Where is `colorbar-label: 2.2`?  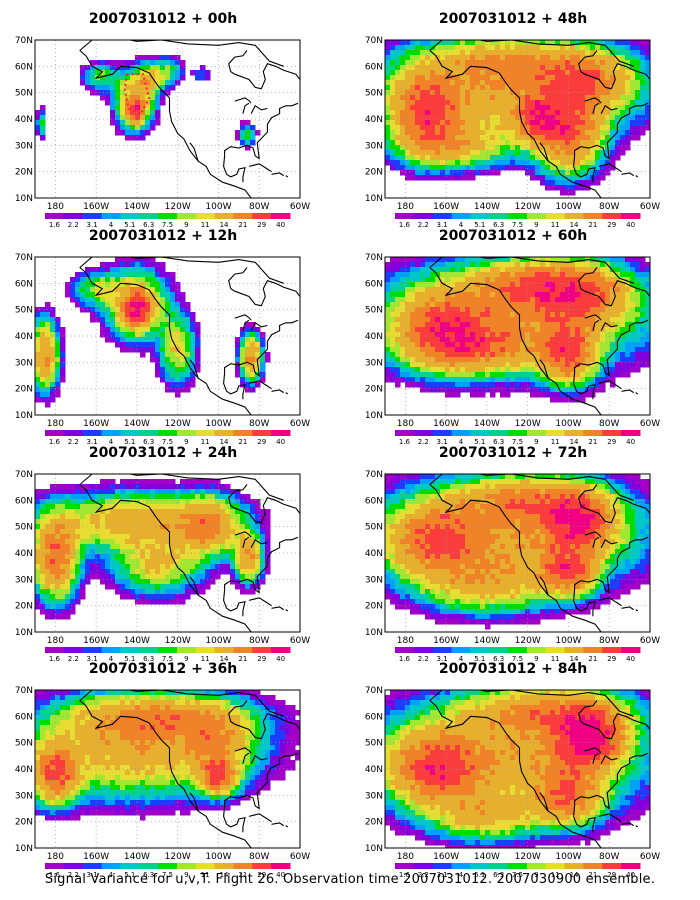
colorbar-label: 2.2 is located at coordinates (73, 225).